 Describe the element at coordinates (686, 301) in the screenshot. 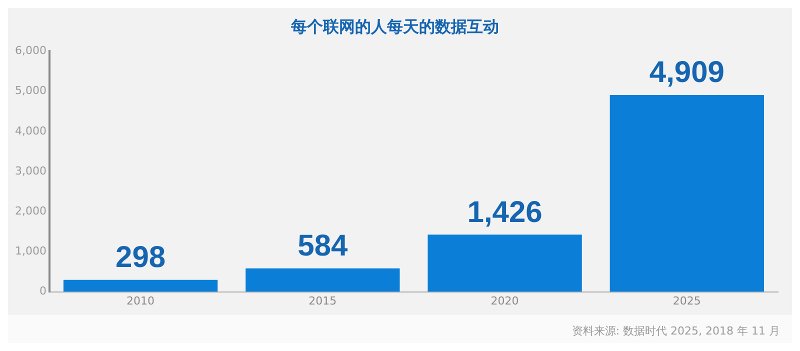

I see `x-tick-label: 2025` at that location.